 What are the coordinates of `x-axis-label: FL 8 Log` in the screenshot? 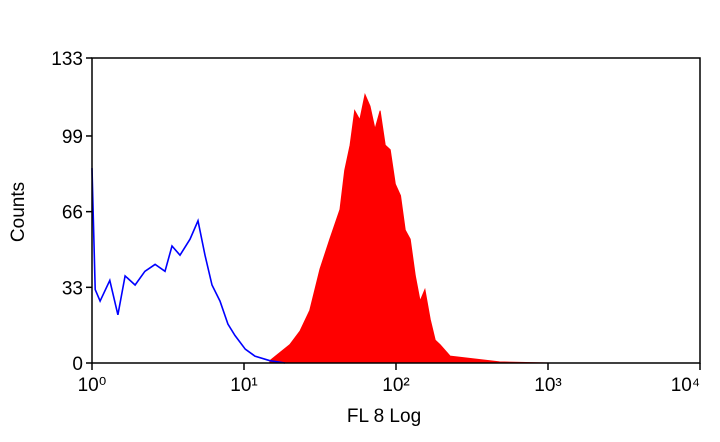 It's located at (384, 416).